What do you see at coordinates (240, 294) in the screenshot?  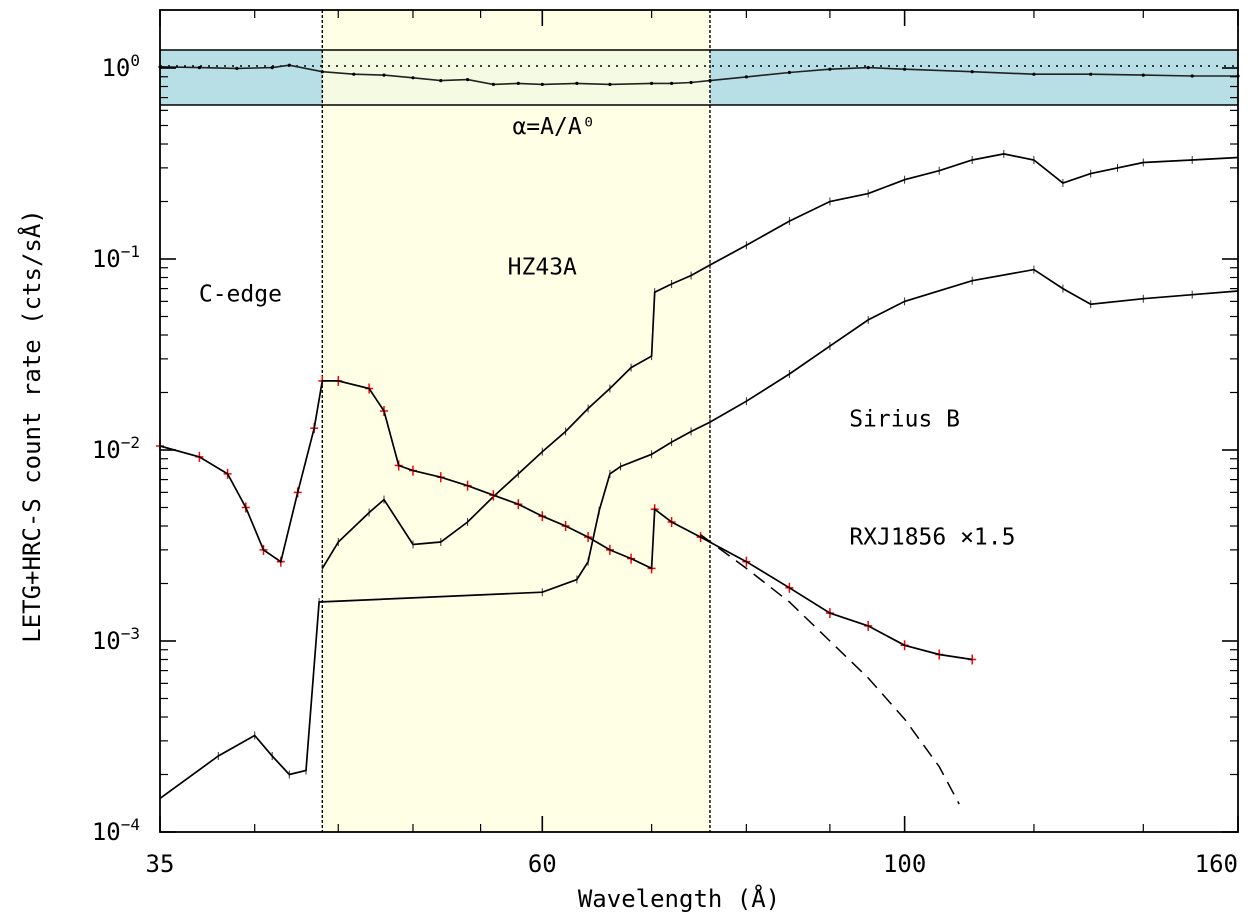 I see `annotation-label: C-edge` at bounding box center [240, 294].